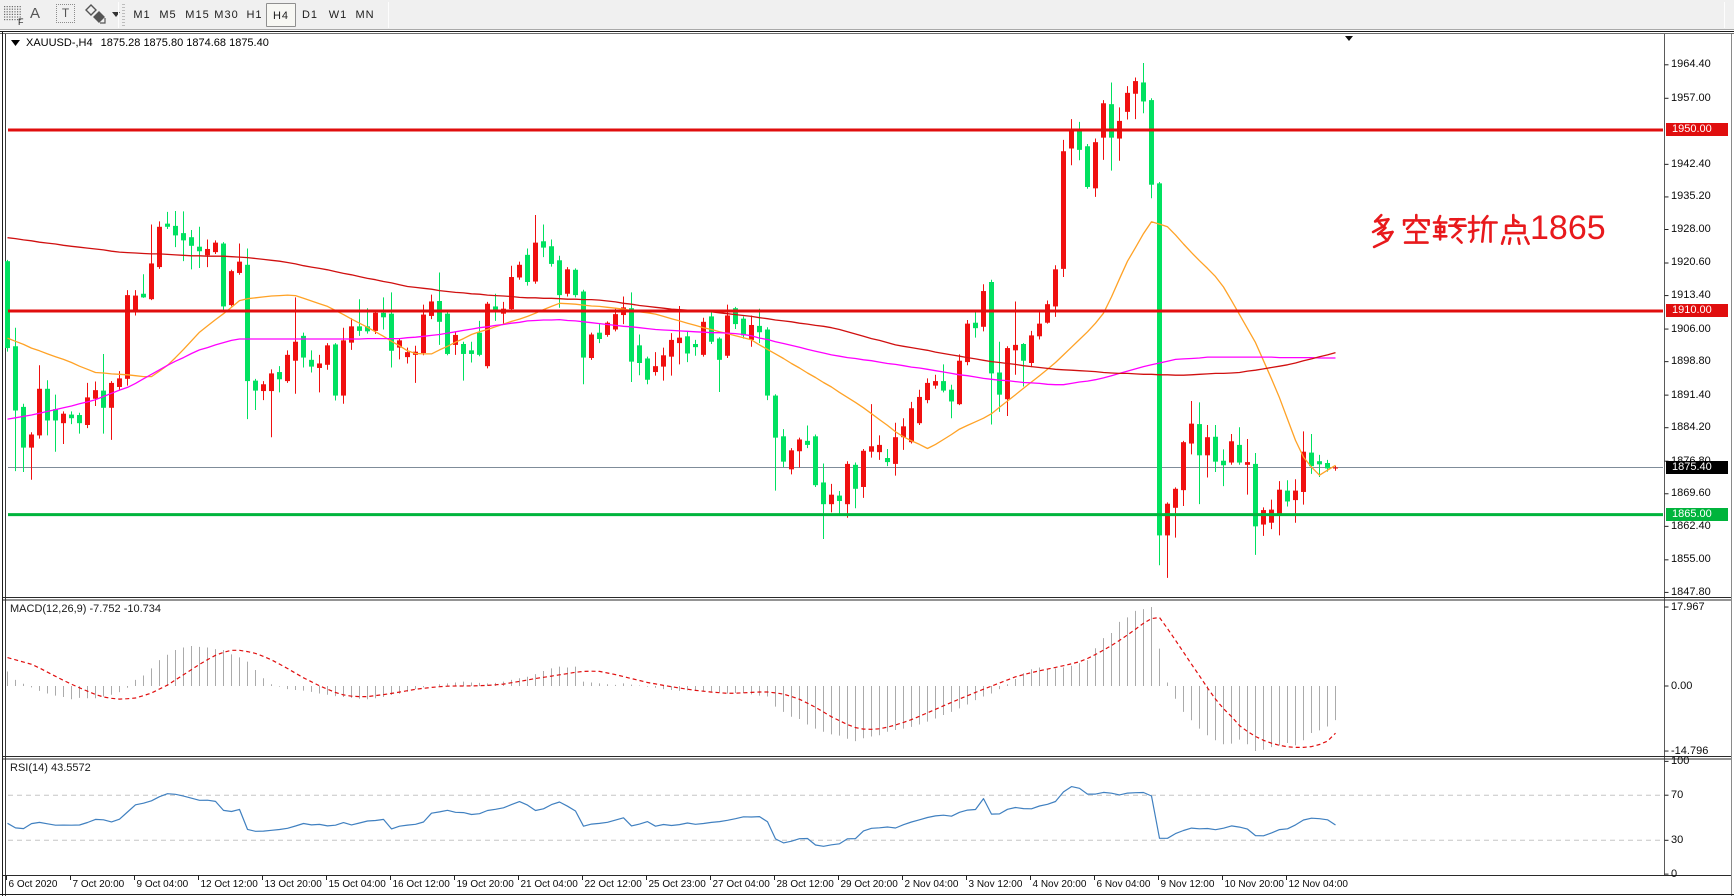 This screenshot has width=1734, height=896. What do you see at coordinates (1691, 361) in the screenshot?
I see `price-axis-label: 1898.80` at bounding box center [1691, 361].